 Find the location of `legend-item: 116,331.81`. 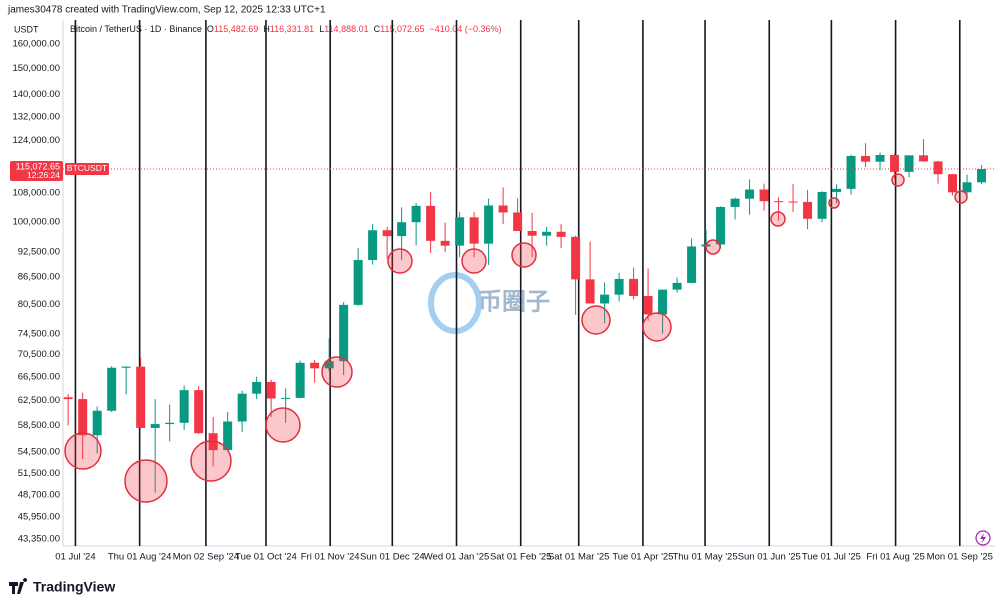

legend-item: 116,331.81 is located at coordinates (292, 29).